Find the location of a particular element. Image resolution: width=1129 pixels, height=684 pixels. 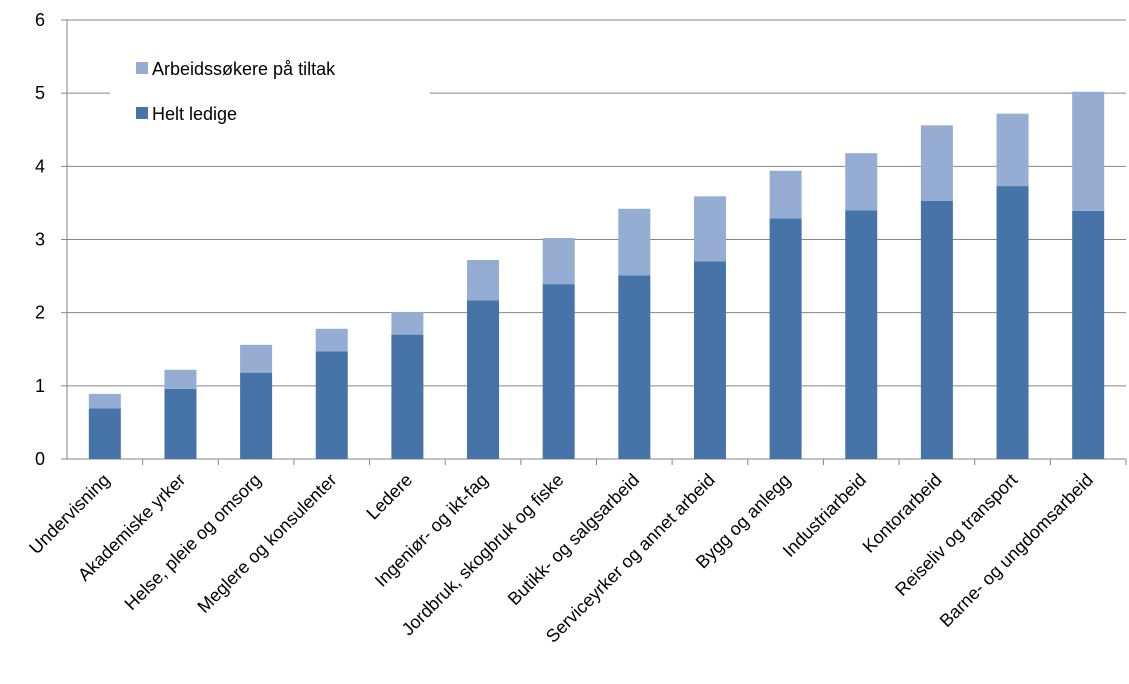

y-tick-labels: 0 1 2 3 4 5 6 is located at coordinates (40, 239).